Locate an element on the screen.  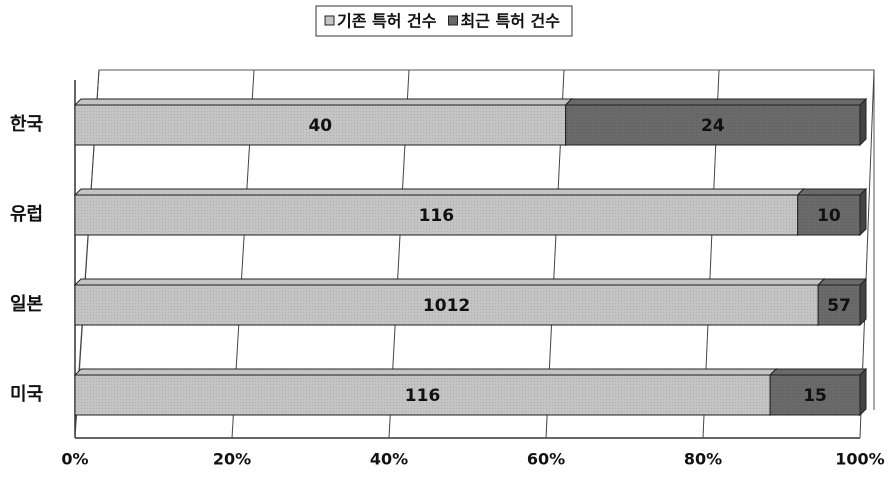
bar-segment: 40 is located at coordinates (323, 122).